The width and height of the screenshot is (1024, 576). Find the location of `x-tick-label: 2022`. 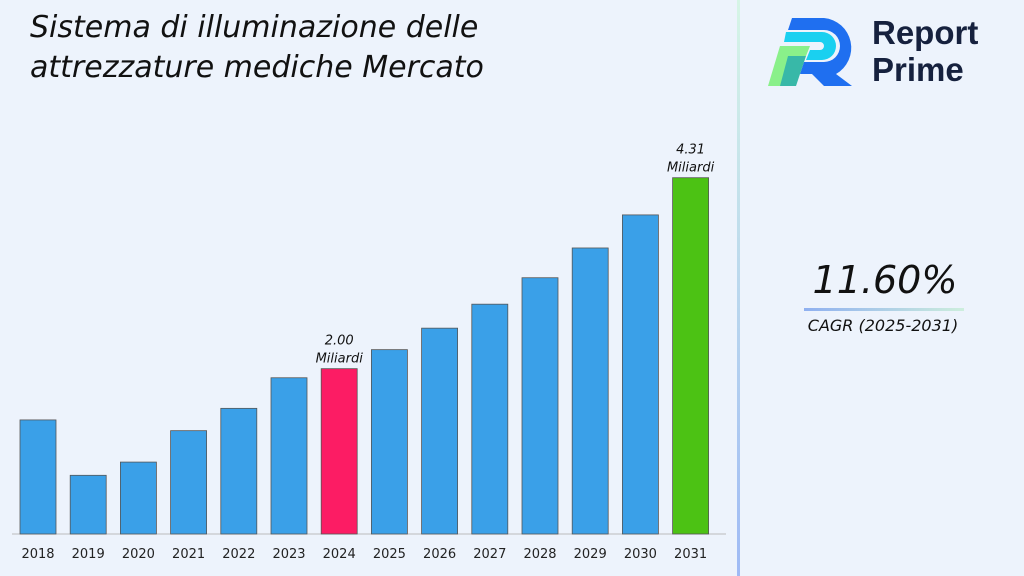

x-tick-label: 2022 is located at coordinates (238, 554).